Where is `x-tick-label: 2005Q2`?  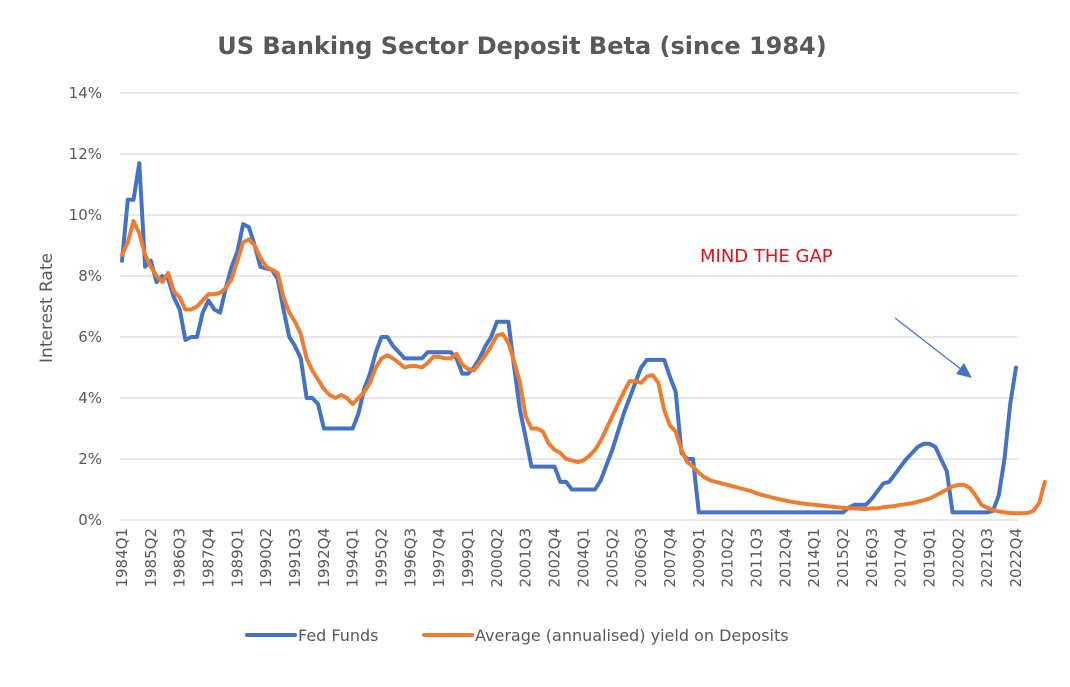
x-tick-label: 2005Q2 is located at coordinates (612, 558).